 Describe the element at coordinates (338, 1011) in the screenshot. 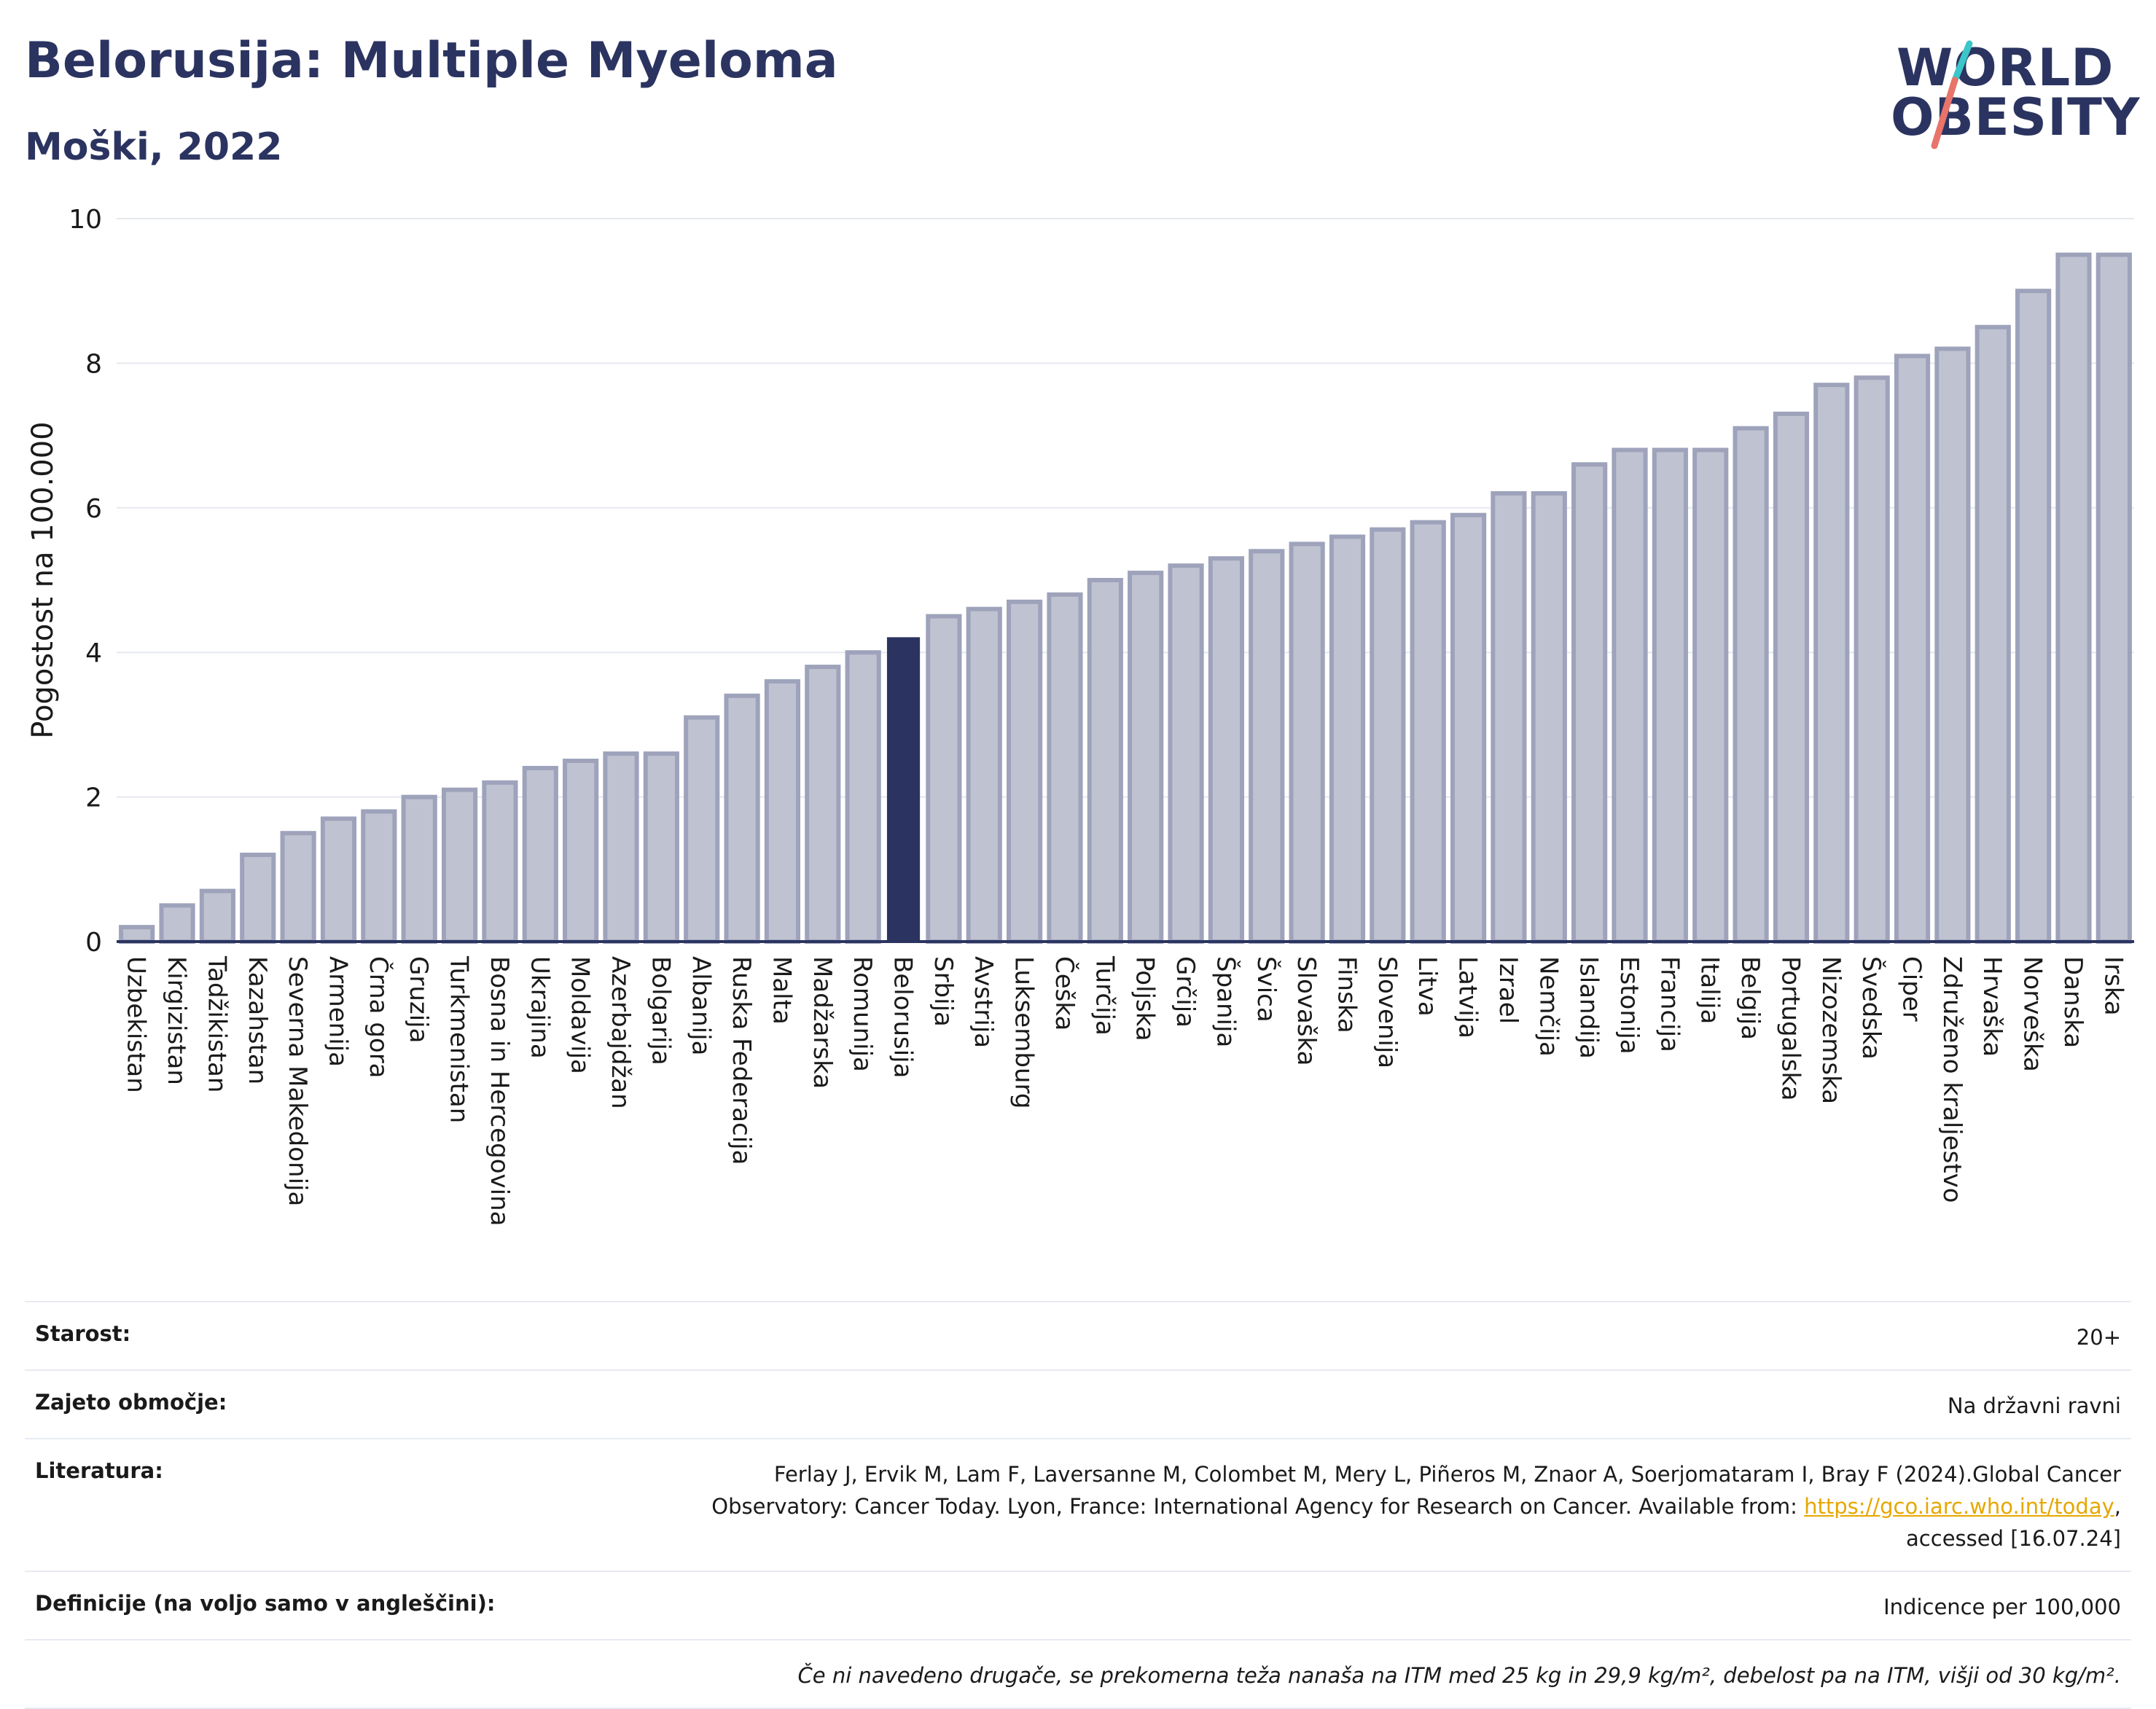

I see `x-tick-label: Armenija` at that location.